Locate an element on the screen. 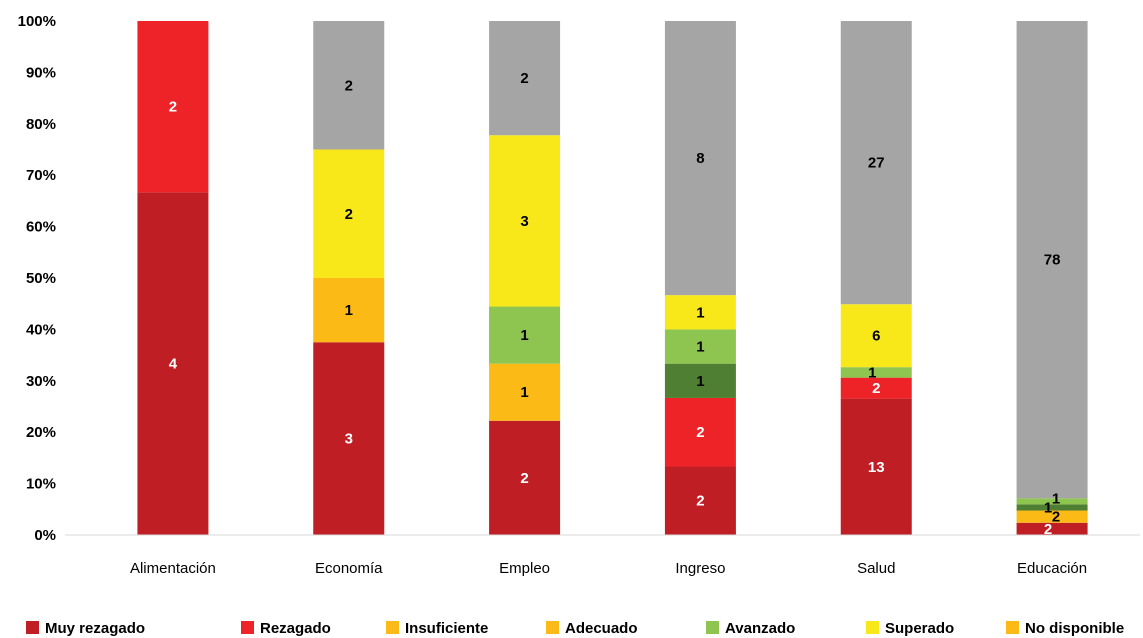  y-tick-label: 20% is located at coordinates (41, 432).